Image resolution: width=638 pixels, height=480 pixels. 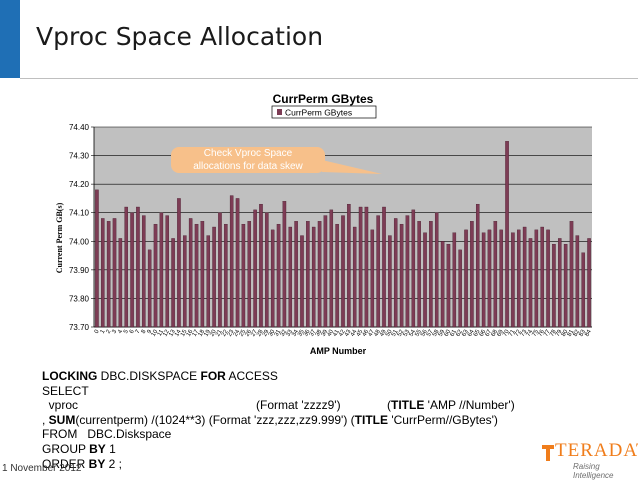 I want to click on y-tick-label: 73.90, so click(x=79, y=270).